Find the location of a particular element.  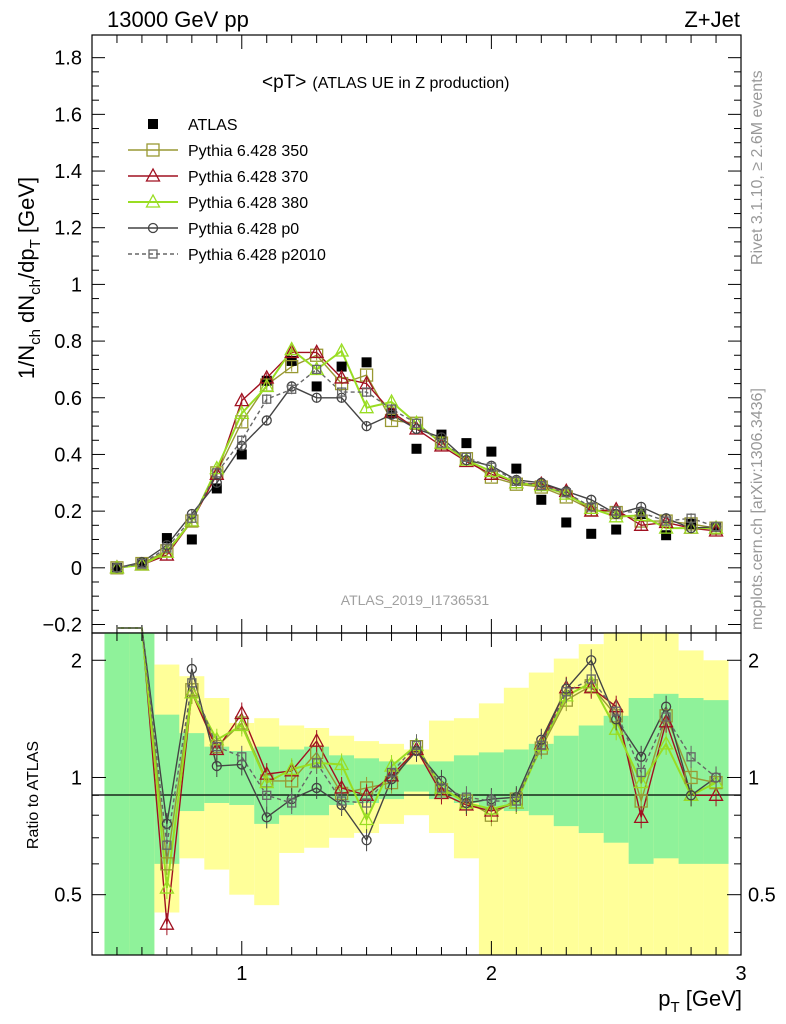

ratio-y-tick-label-right: 1 is located at coordinates (753, 778).